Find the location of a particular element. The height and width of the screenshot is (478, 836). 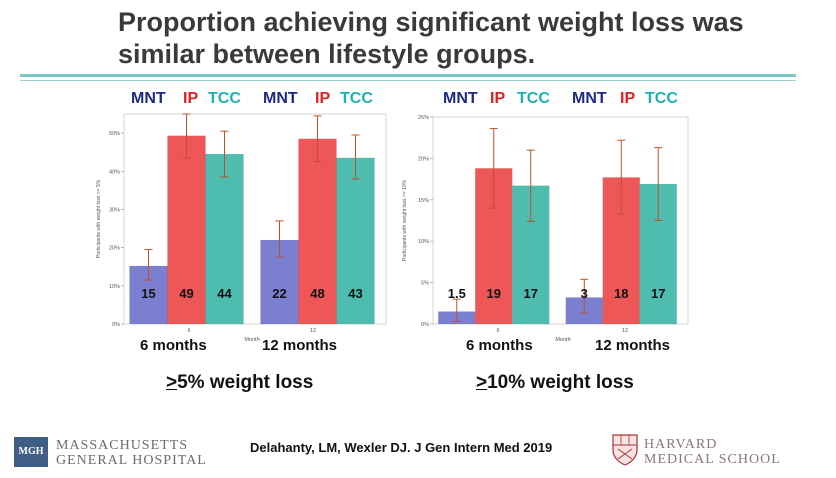

data-label-right: 18 is located at coordinates (621, 293).